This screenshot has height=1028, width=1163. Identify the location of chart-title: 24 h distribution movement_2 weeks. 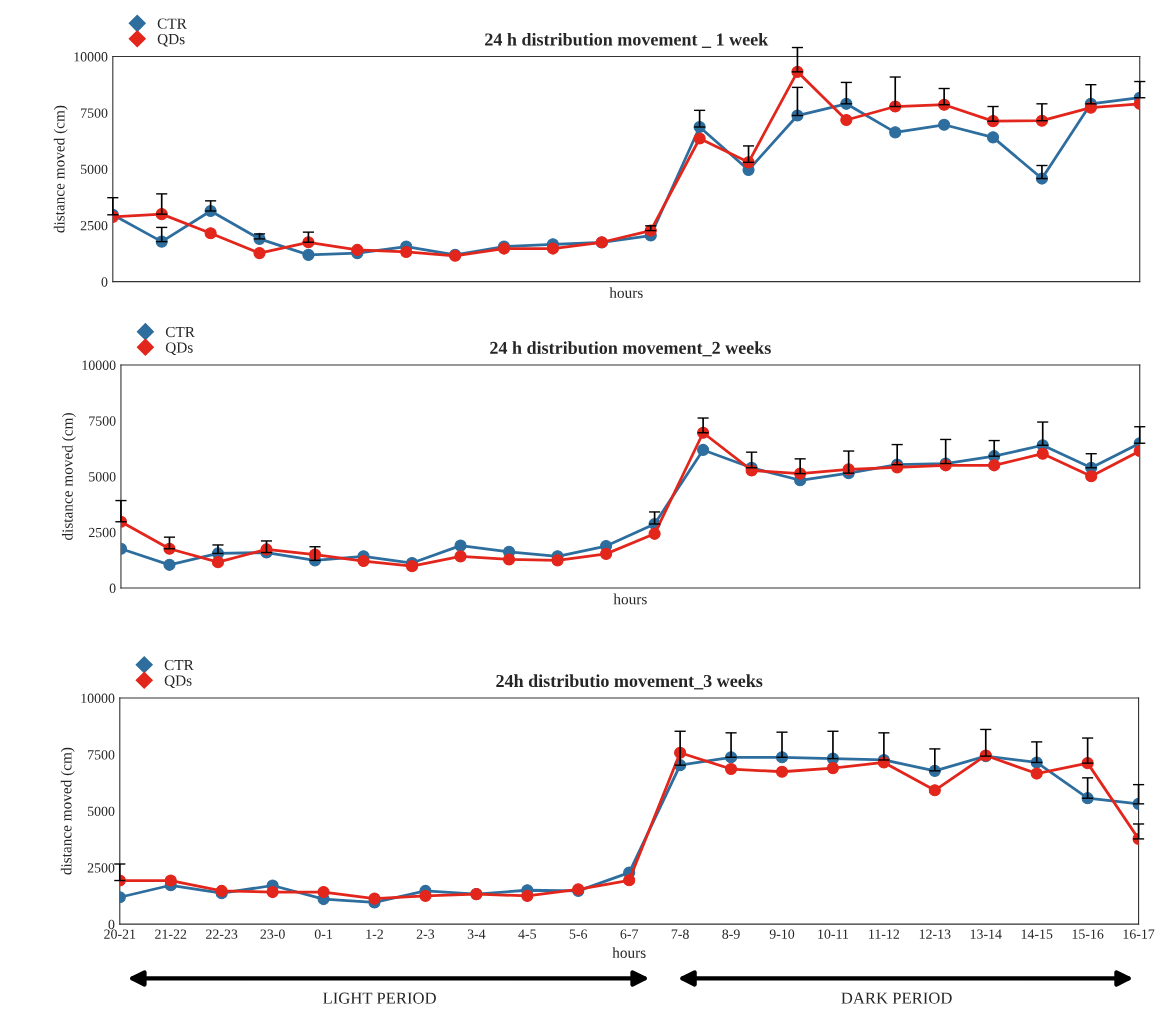
(630, 349).